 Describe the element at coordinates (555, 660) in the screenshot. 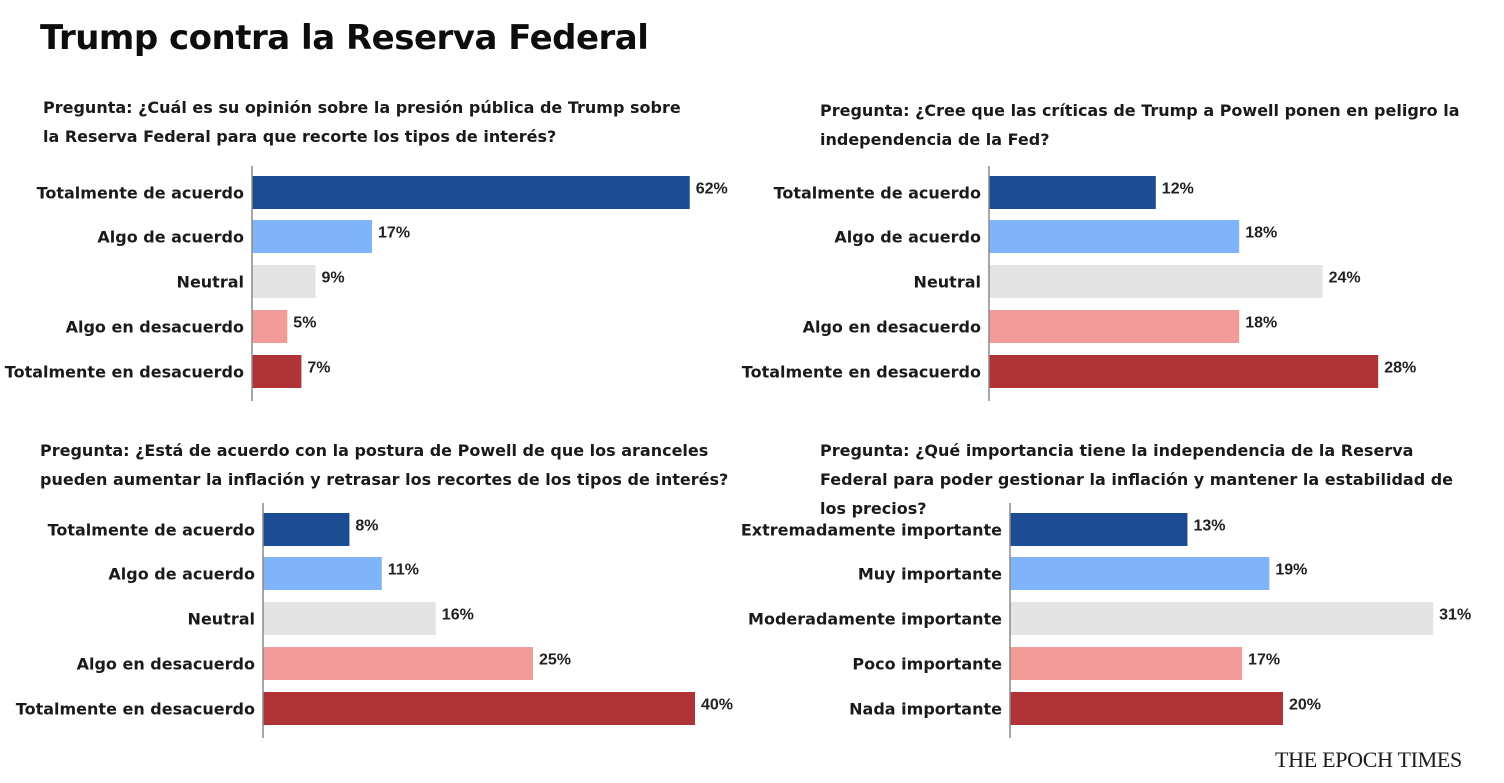

I see `value-label: 25%` at that location.